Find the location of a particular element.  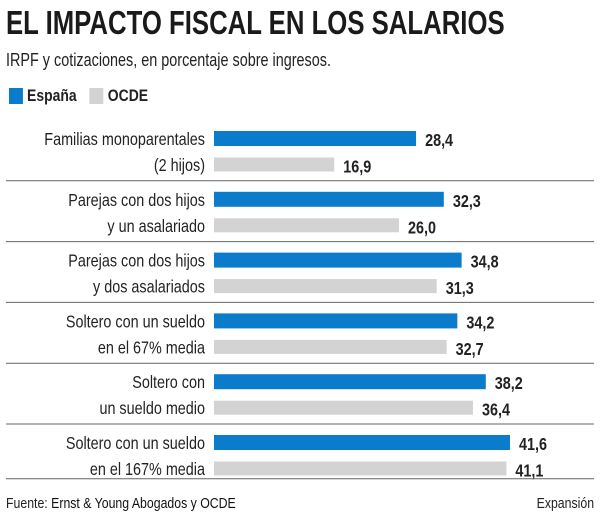

value-label-espana: 32,3 is located at coordinates (467, 201).